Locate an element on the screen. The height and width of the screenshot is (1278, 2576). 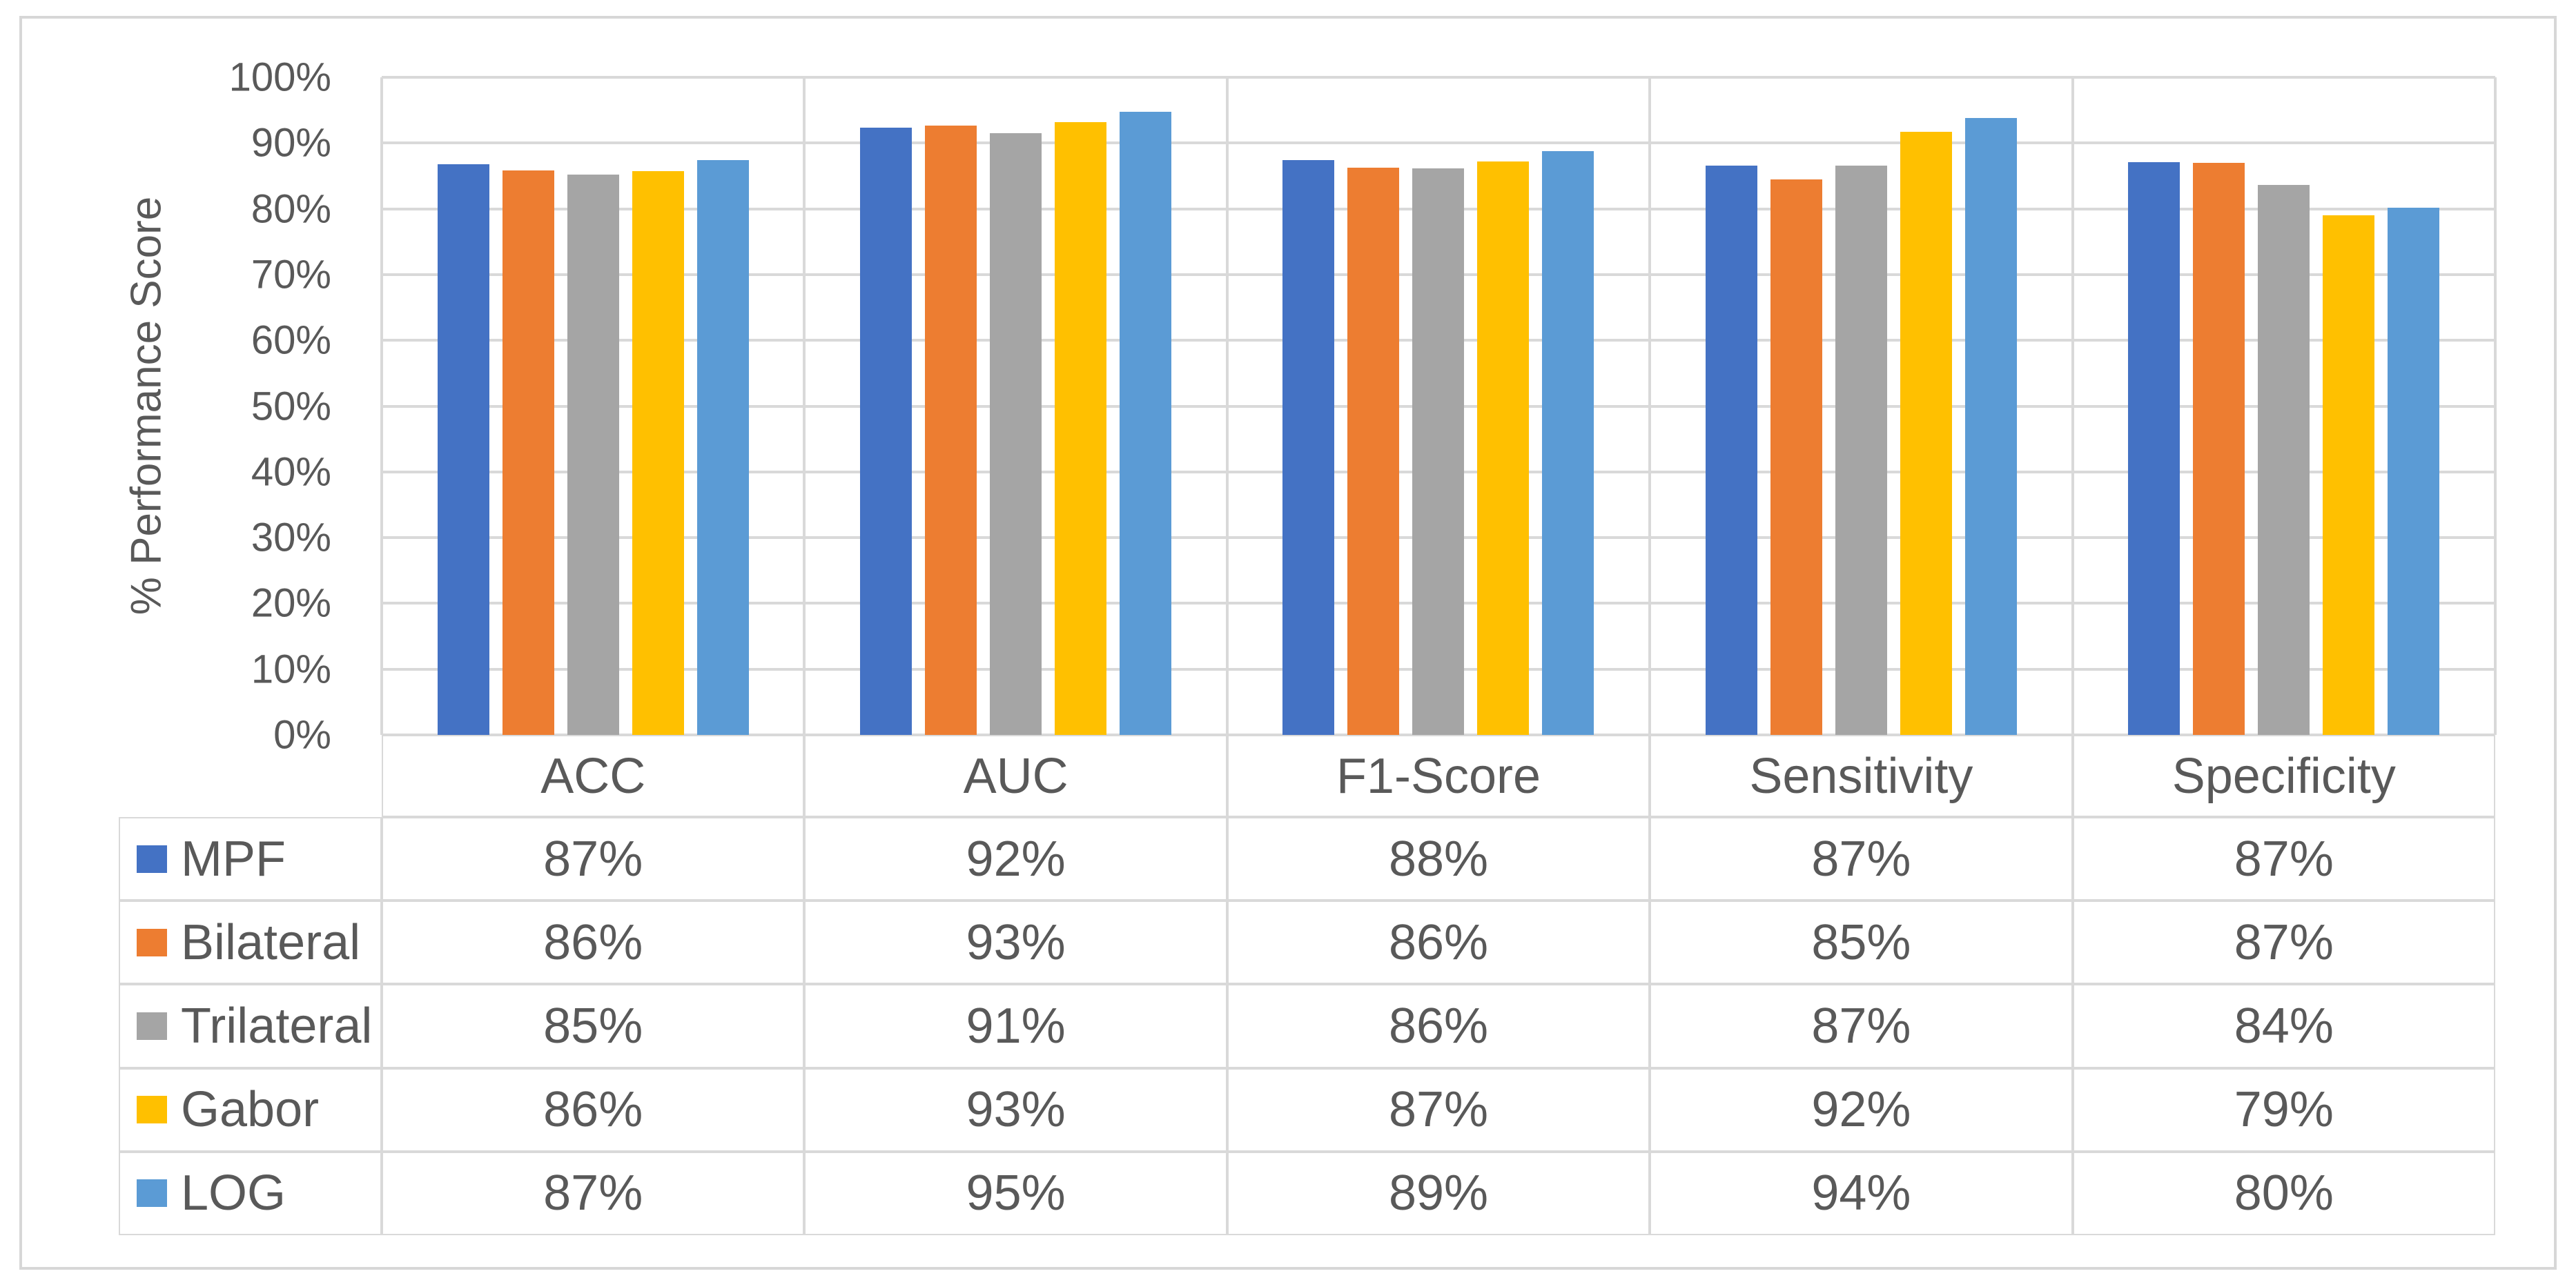
legend-cell-log: LOG is located at coordinates (250, 1193).